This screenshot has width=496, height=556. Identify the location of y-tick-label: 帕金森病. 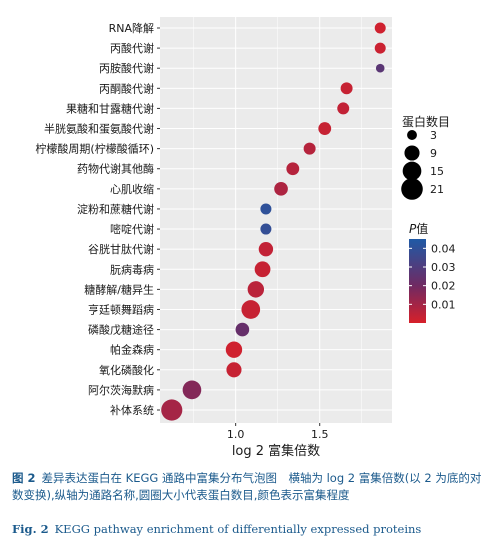
(132, 350).